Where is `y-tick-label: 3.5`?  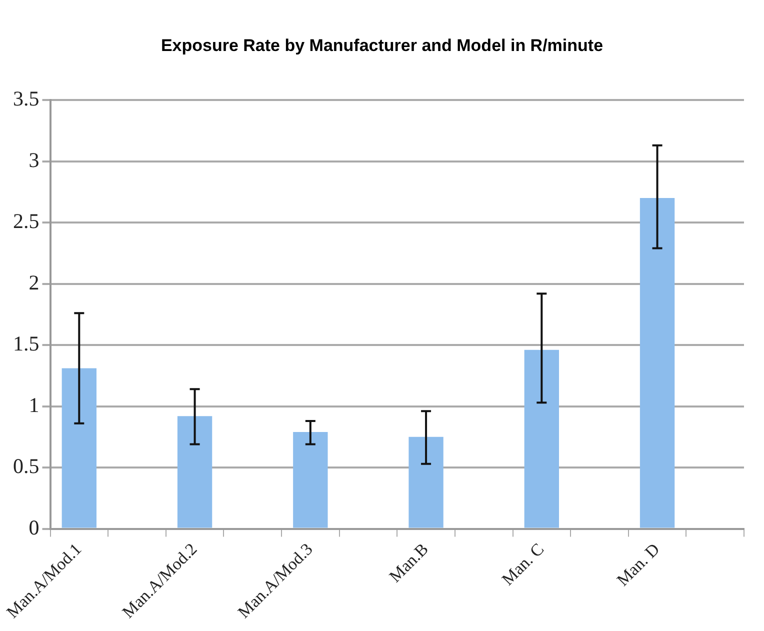 y-tick-label: 3.5 is located at coordinates (26, 98).